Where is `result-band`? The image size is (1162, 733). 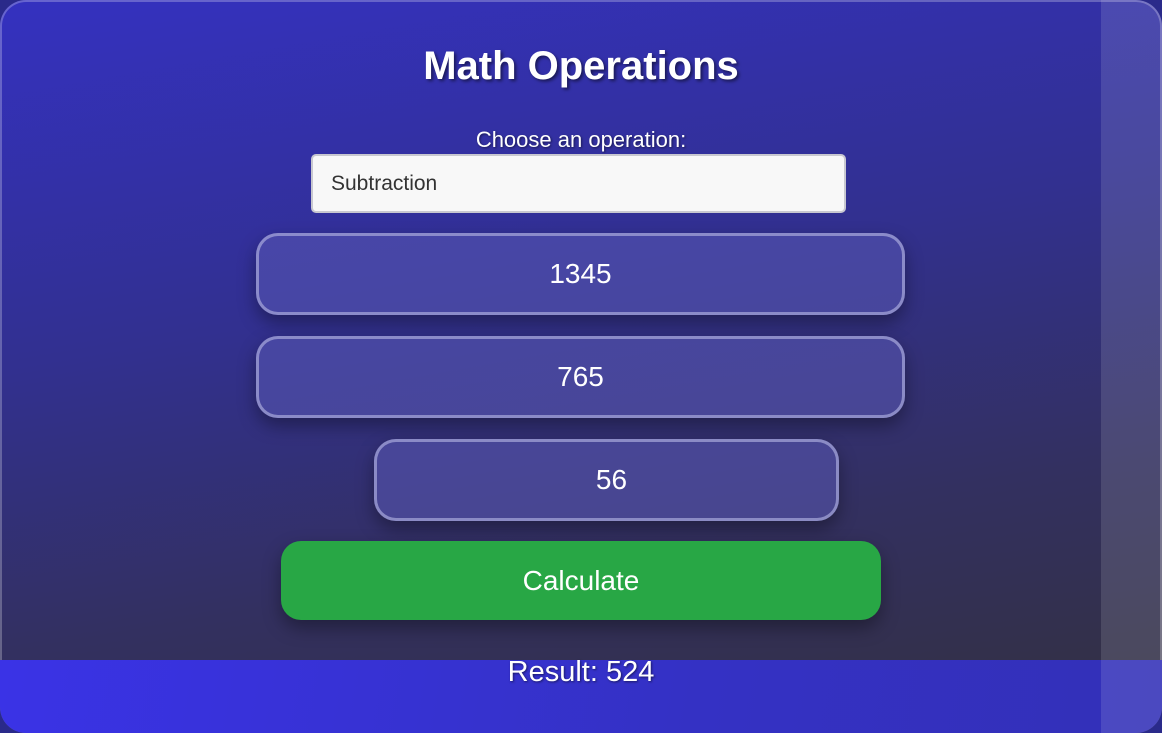
result-band is located at coordinates (581, 696).